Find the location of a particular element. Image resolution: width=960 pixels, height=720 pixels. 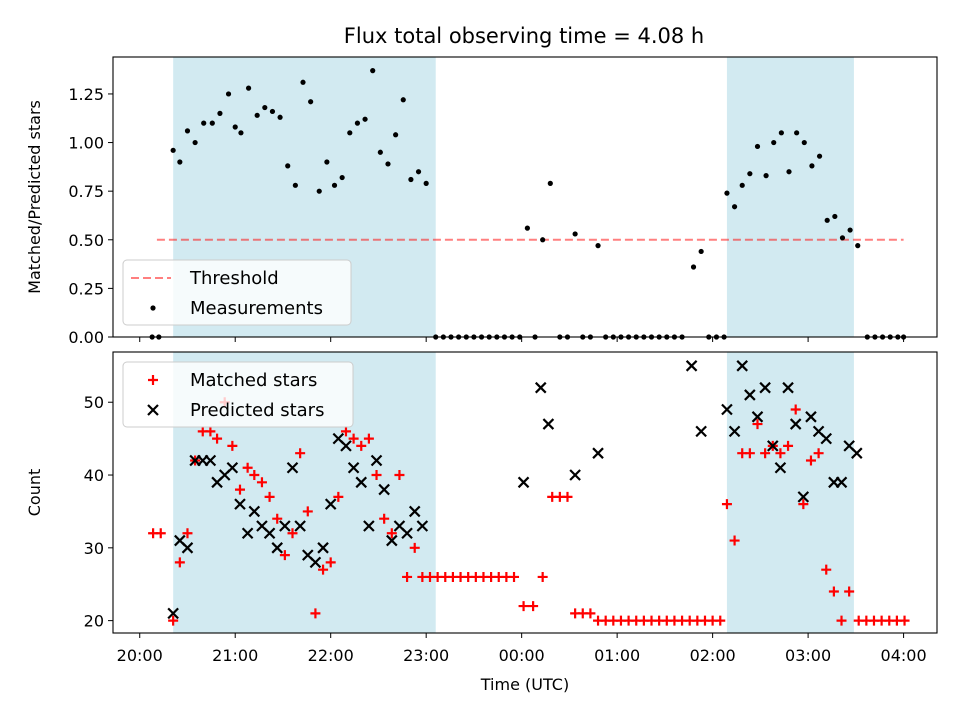

legend: Threshold Measurements is located at coordinates (237, 292).